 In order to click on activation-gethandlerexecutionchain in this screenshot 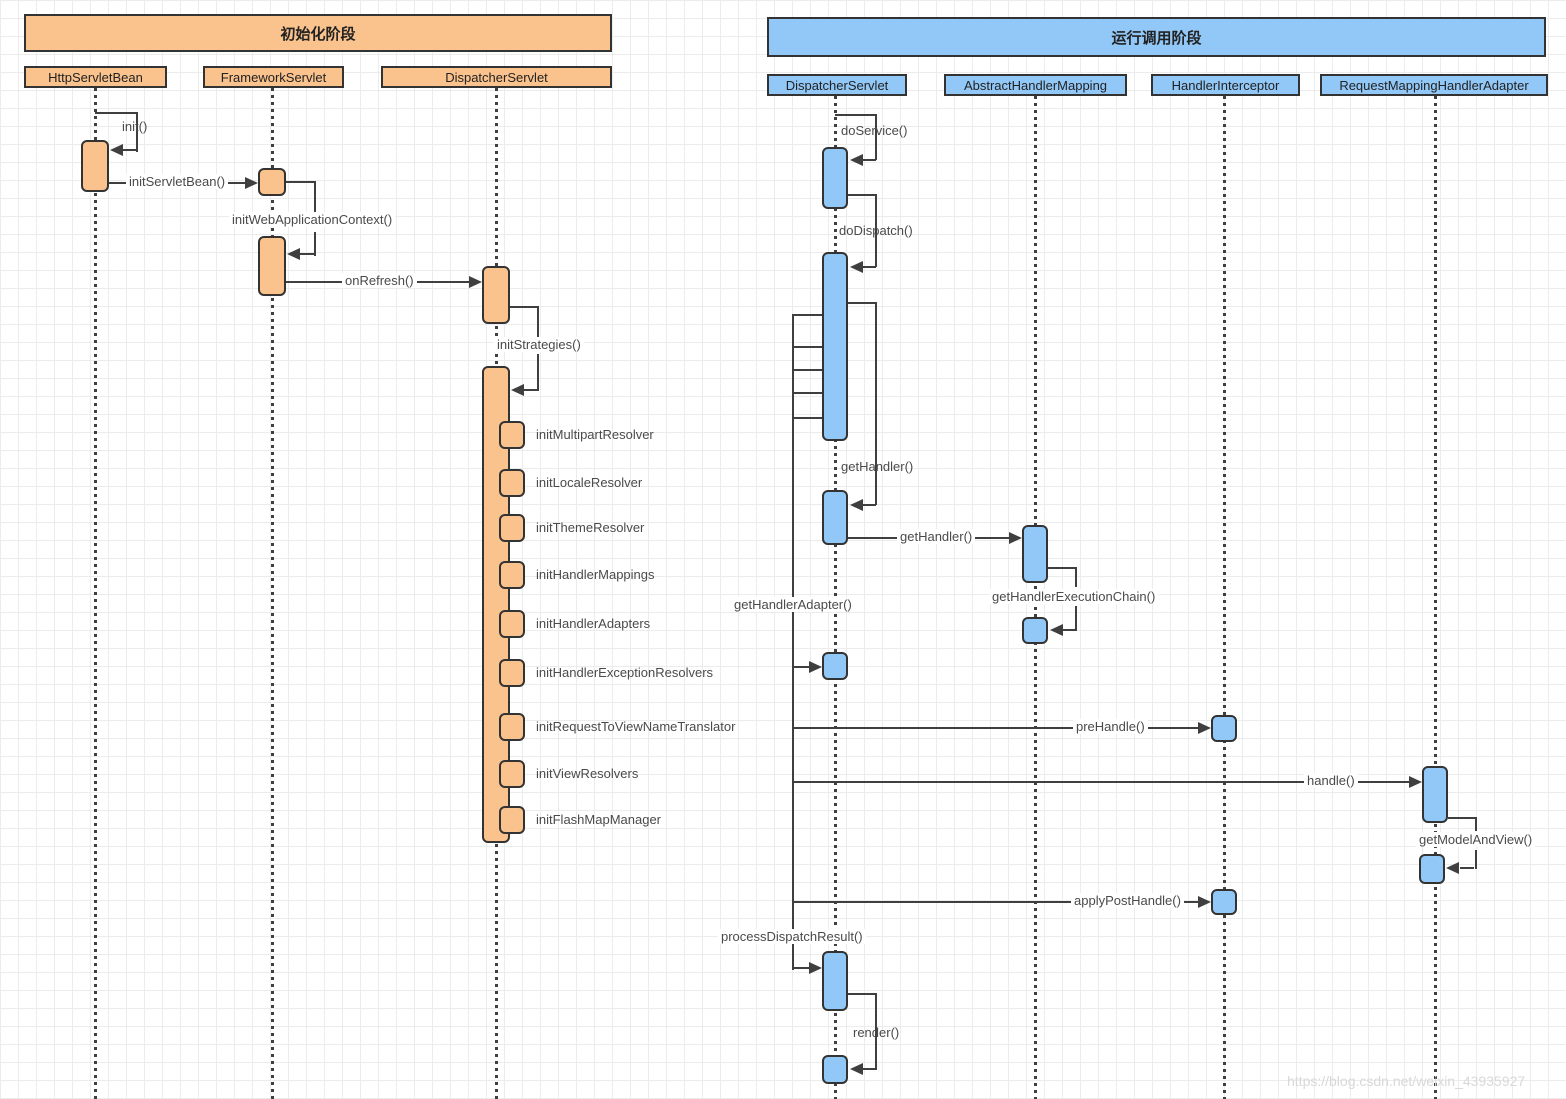, I will do `click(1035, 630)`.